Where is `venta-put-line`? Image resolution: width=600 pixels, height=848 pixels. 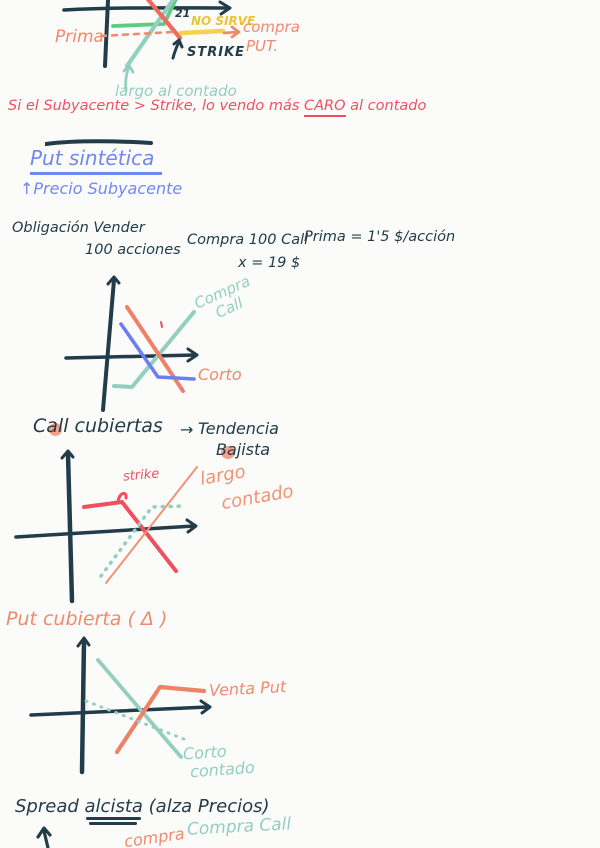
venta-put-line is located at coordinates (160, 719).